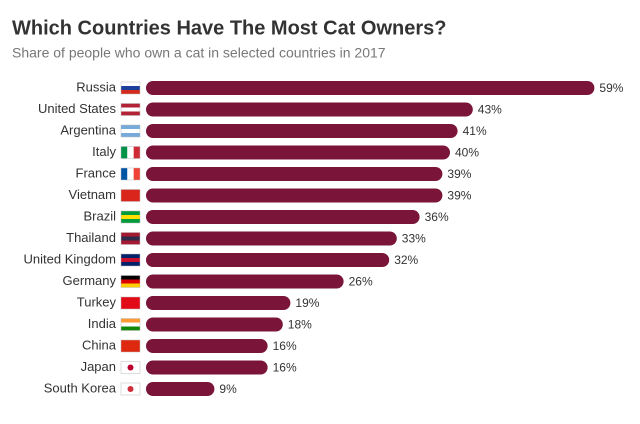  What do you see at coordinates (406, 260) in the screenshot?
I see `value-label: 32%` at bounding box center [406, 260].